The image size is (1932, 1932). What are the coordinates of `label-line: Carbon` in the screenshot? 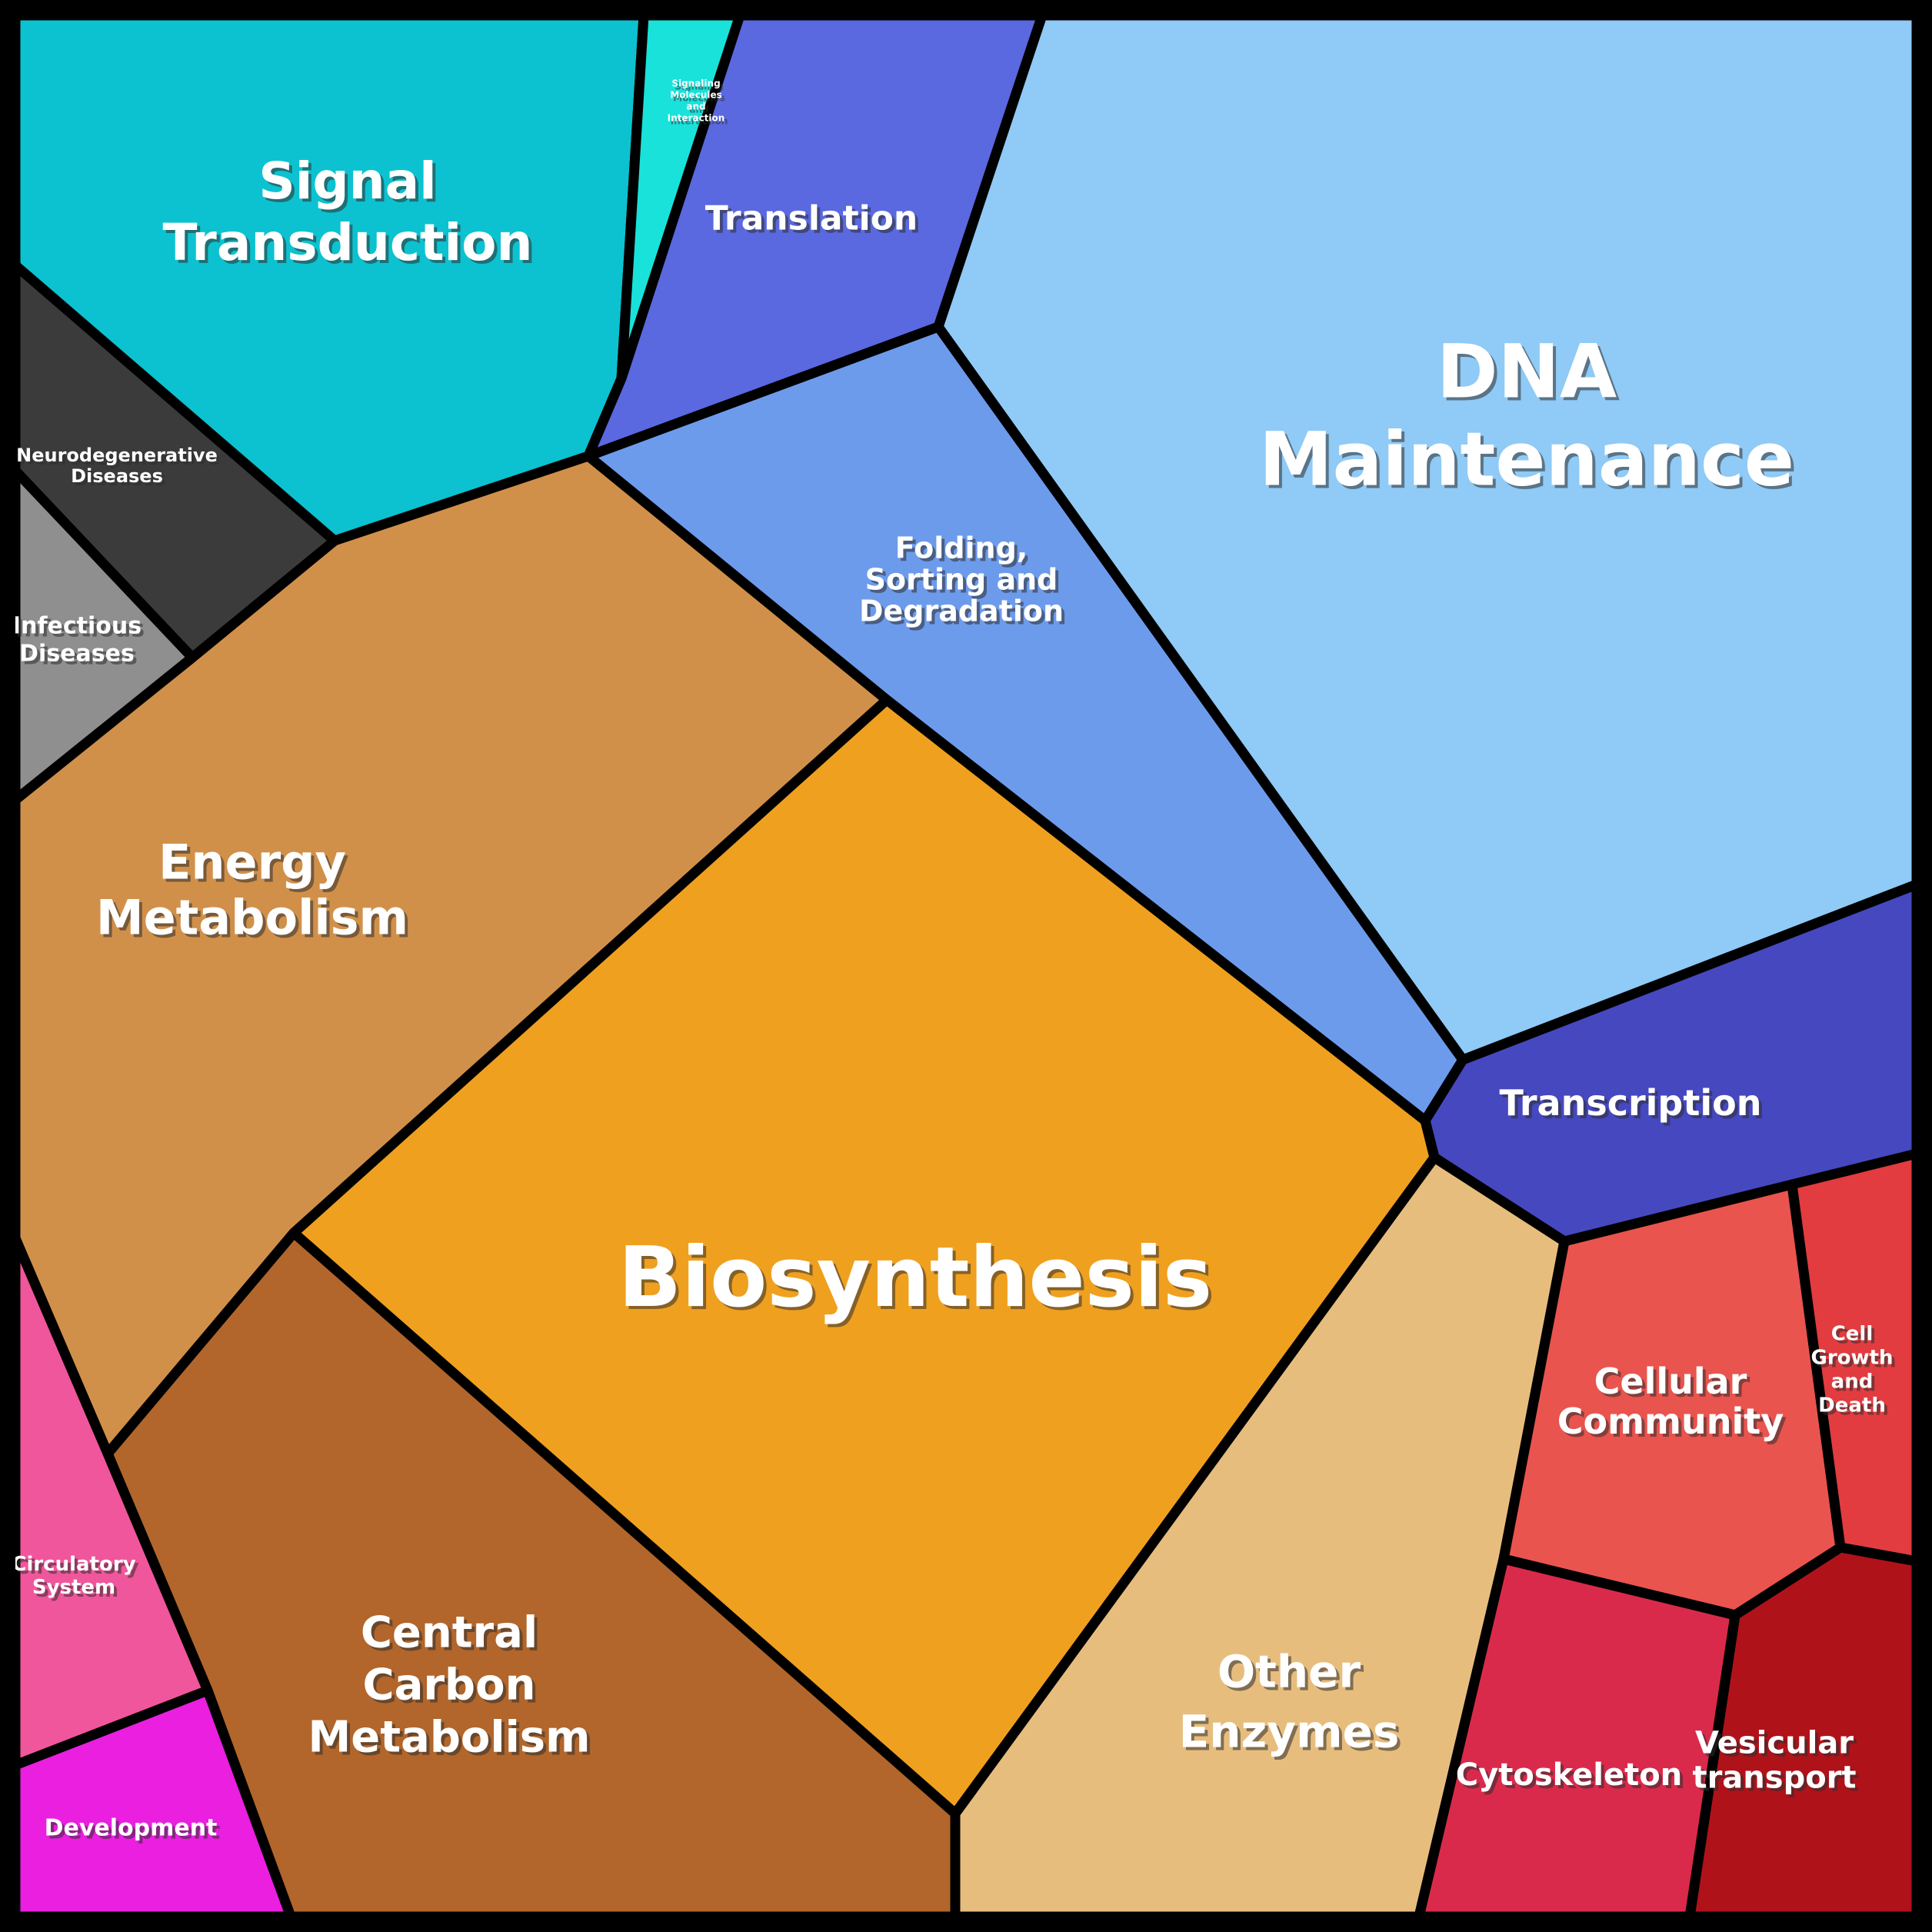 It's located at (452, 1689).